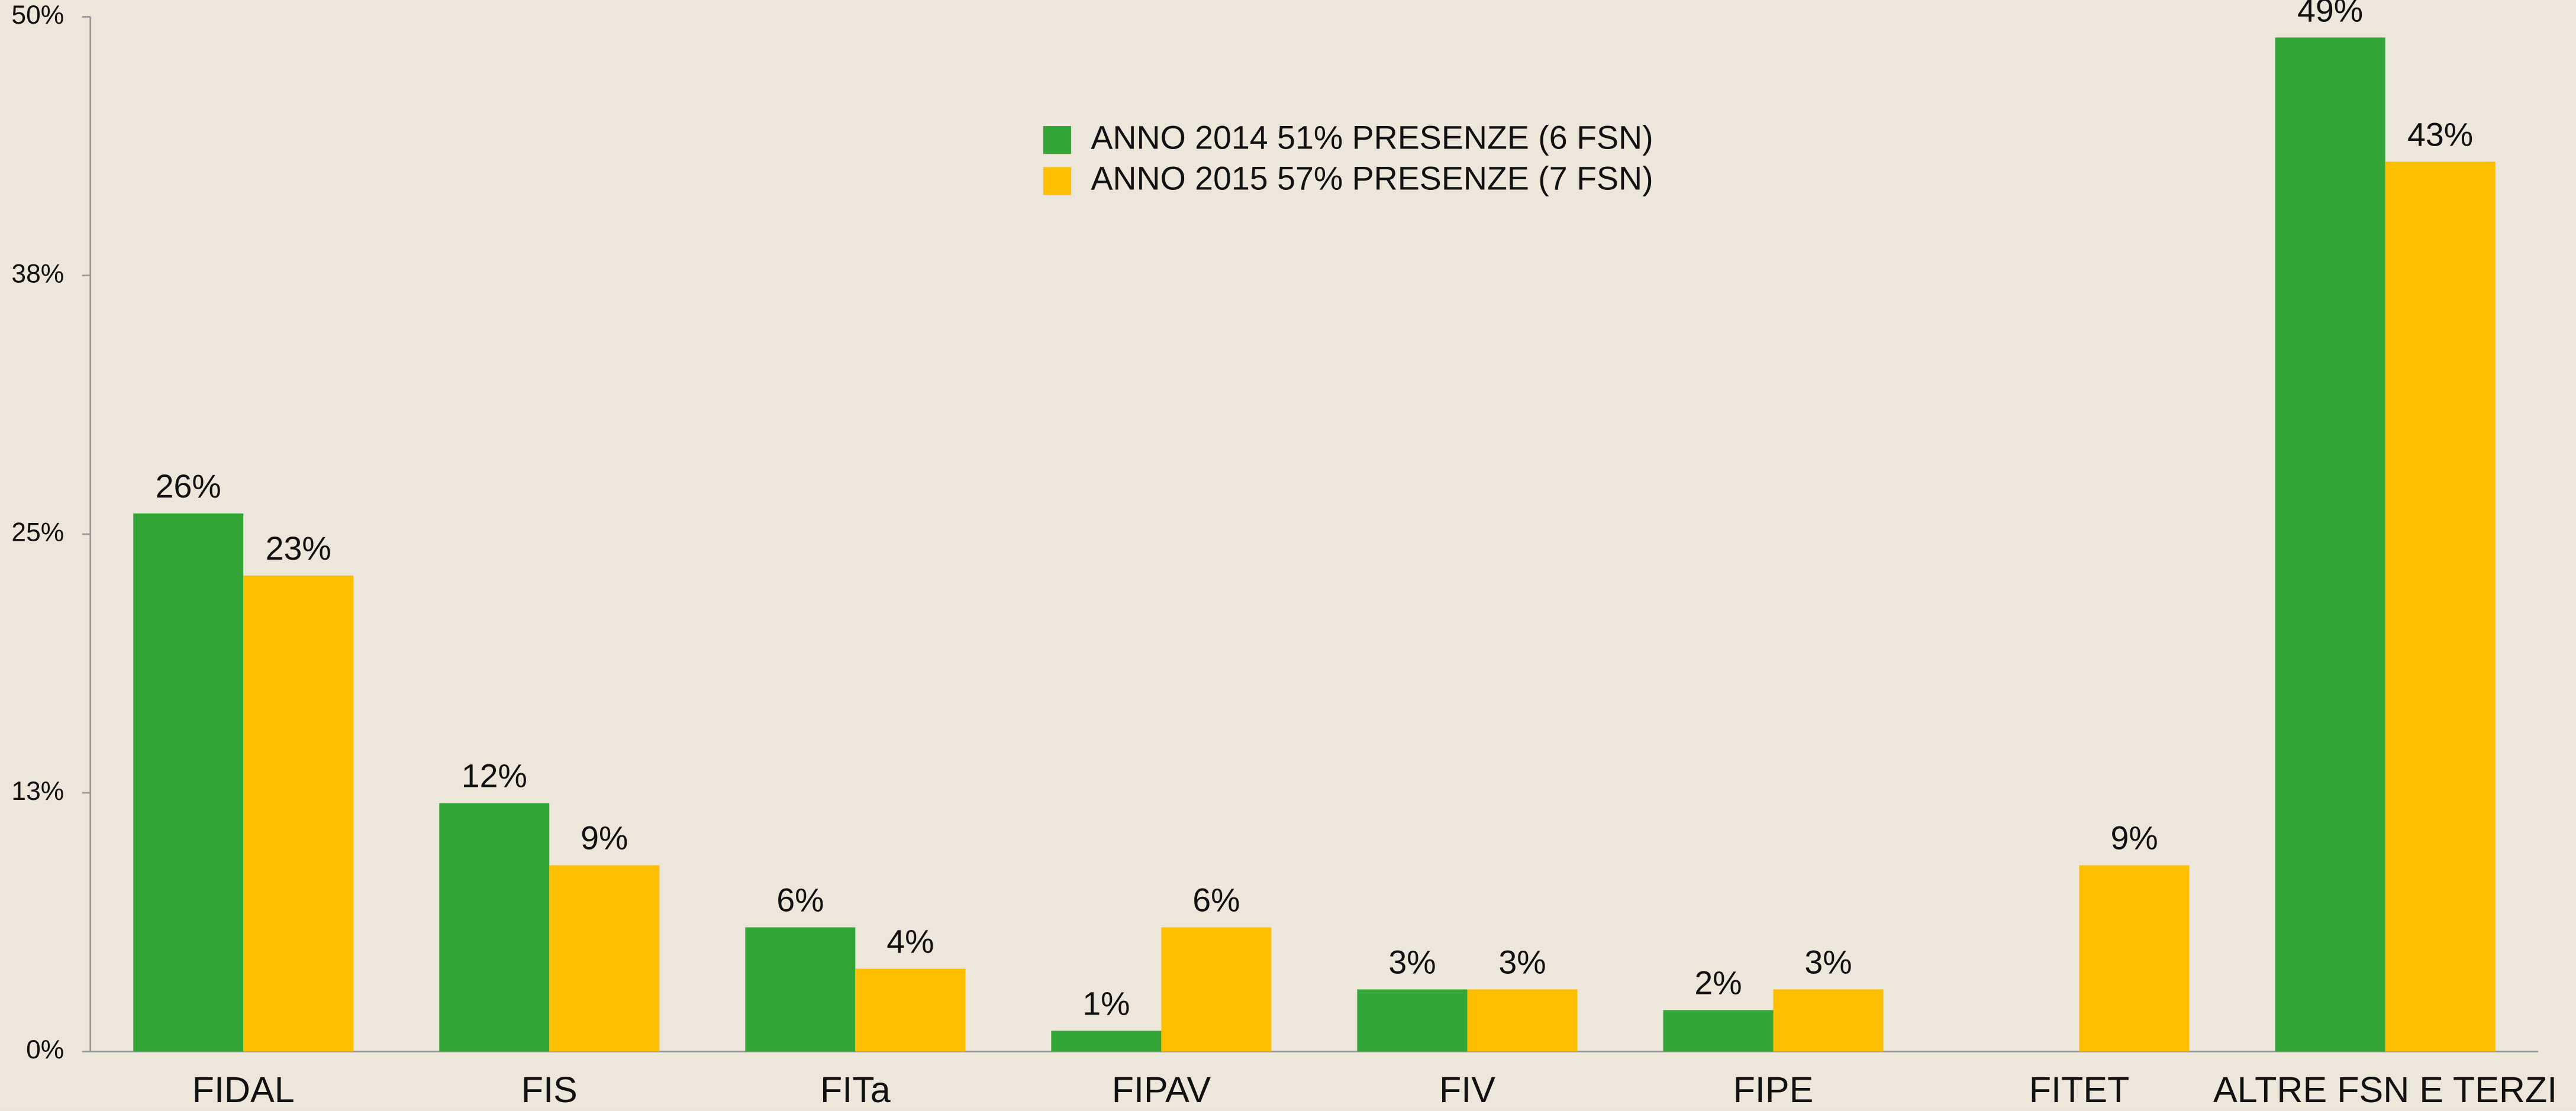  Describe the element at coordinates (2385, 1090) in the screenshot. I see `x-tick-label: ALTRE FSN E TERZI` at that location.